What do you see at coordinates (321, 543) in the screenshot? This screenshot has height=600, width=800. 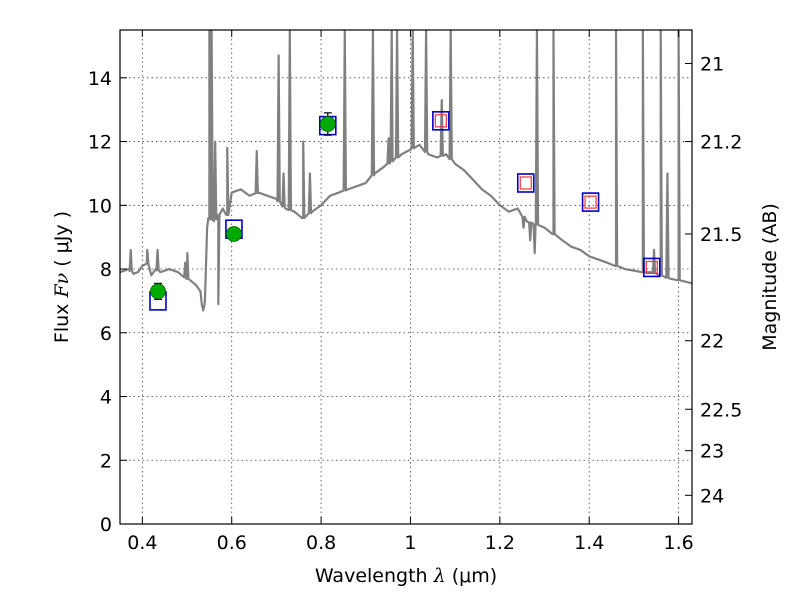 I see `x-tick-label: 0.8` at bounding box center [321, 543].